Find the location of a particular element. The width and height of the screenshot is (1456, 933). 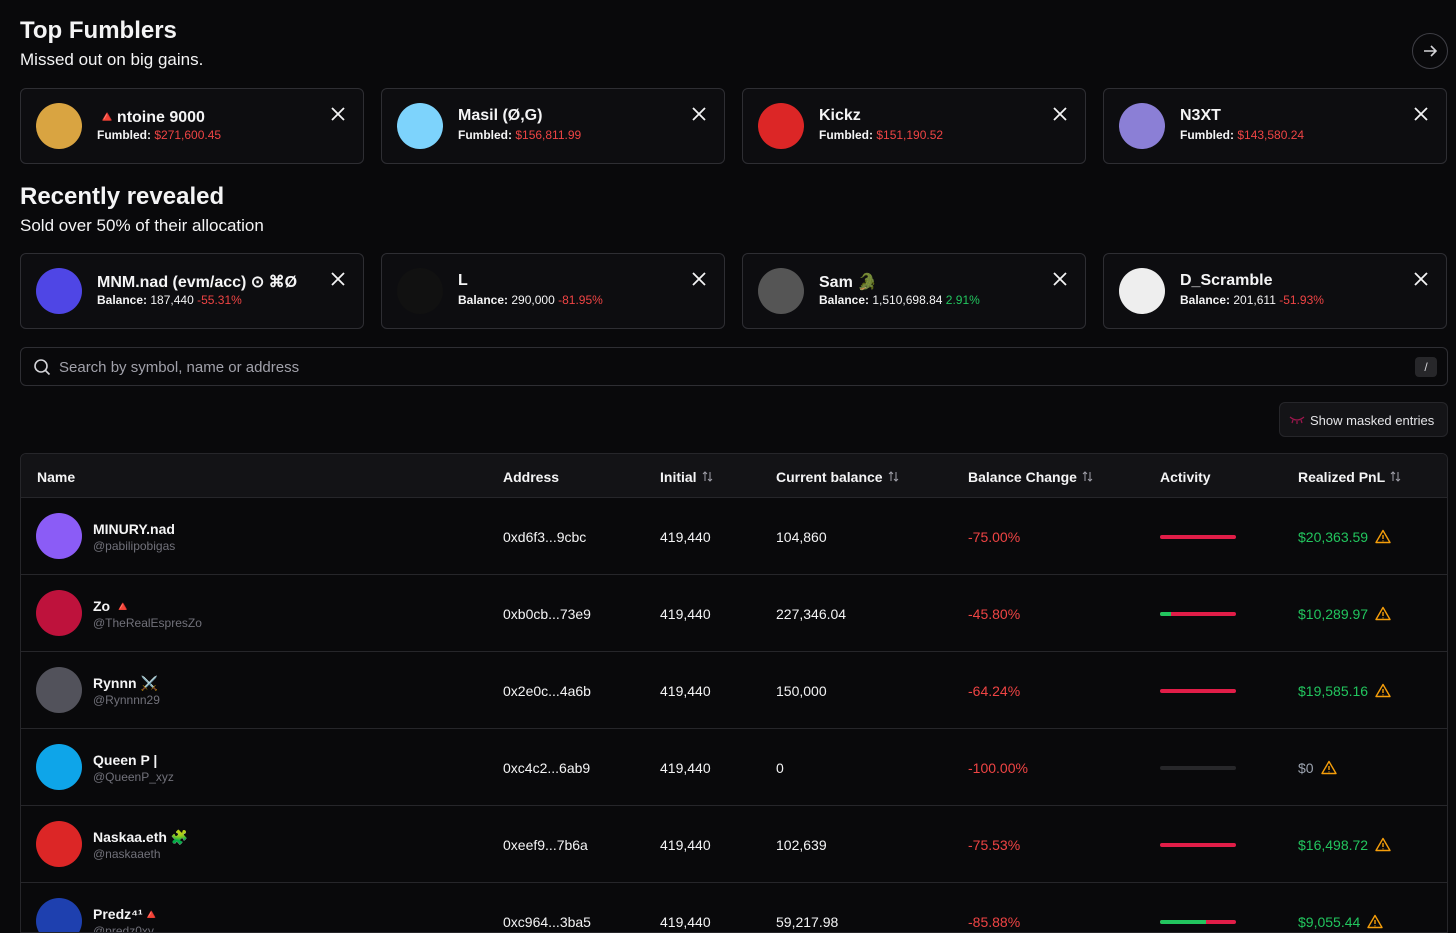

card-name: MNM.nad (evm/acc) ⊙ ⌘Ø is located at coordinates (197, 282).